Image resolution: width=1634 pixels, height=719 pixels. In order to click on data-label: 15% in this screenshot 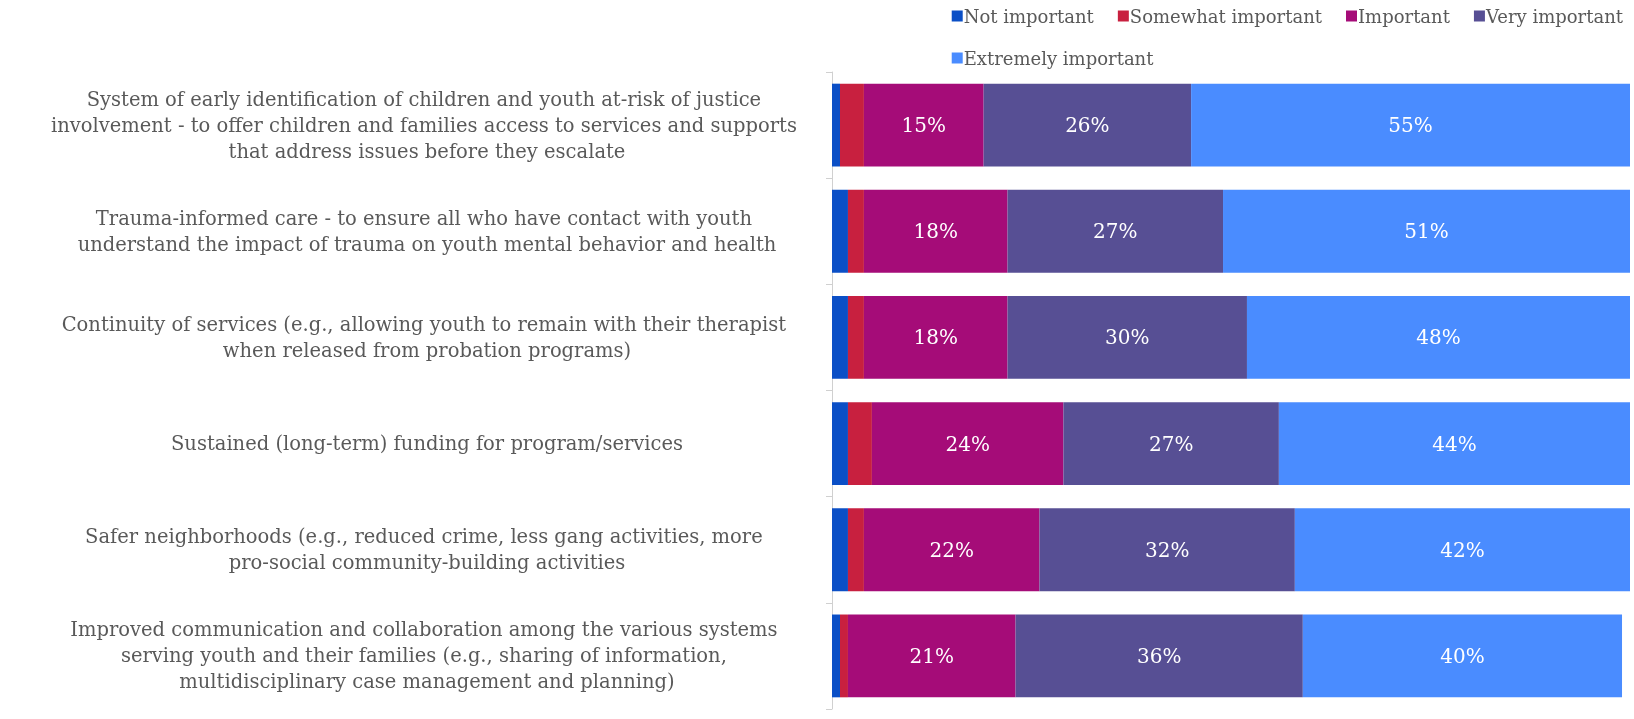, I will do `click(923, 125)`.